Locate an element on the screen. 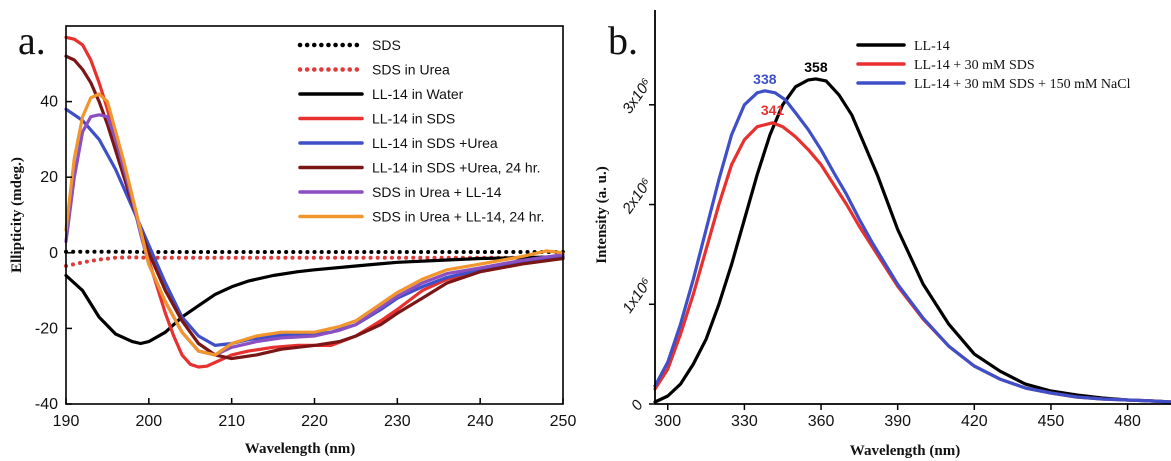 The width and height of the screenshot is (1171, 461). x-tick-label-a: 220 is located at coordinates (314, 421).